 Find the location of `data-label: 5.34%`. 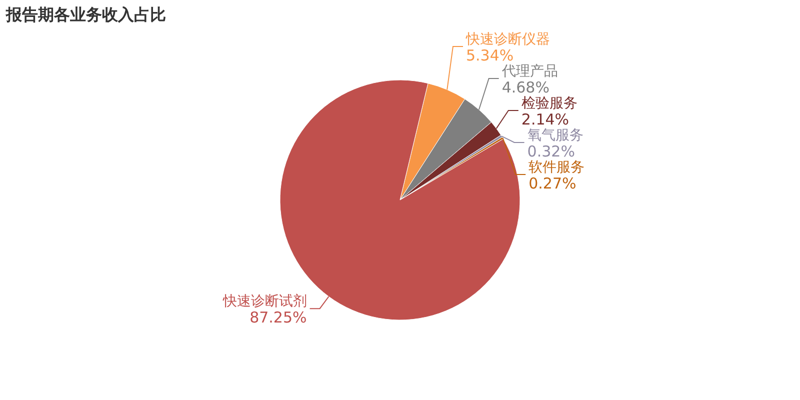

data-label: 5.34% is located at coordinates (490, 55).